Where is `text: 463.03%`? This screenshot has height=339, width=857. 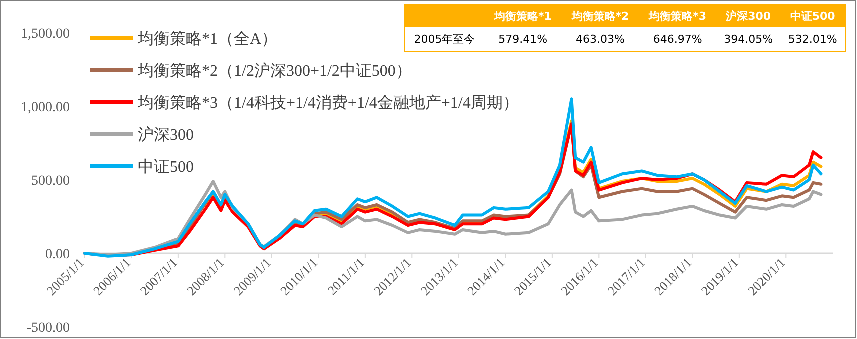
text: 463.03% is located at coordinates (600, 39).